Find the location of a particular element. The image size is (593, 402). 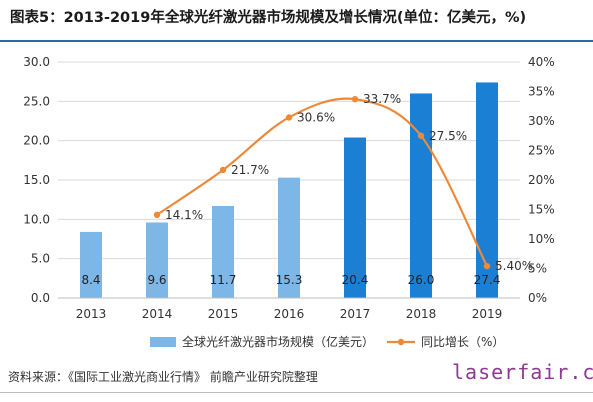

bar-value-label: 9.6 is located at coordinates (156, 280).